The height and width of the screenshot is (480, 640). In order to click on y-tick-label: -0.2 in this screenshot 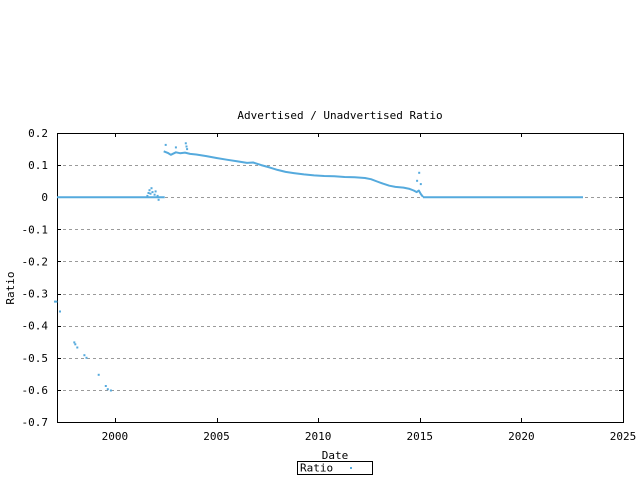, I will do `click(35, 261)`.